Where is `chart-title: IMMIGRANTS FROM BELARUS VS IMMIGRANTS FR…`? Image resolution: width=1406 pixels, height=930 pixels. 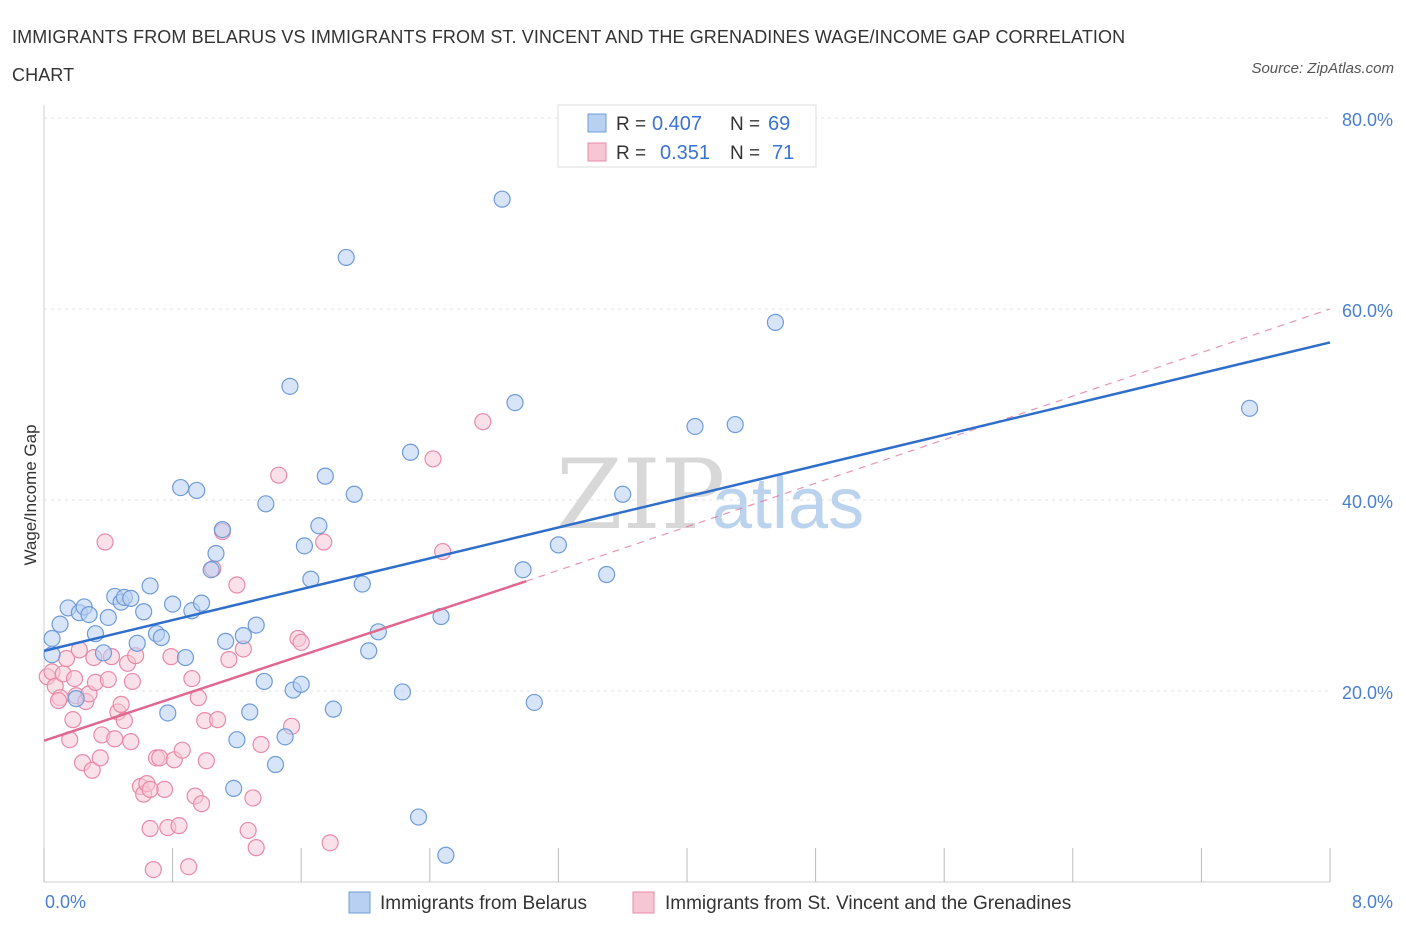
chart-title: IMMIGRANTS FROM BELARUS VS IMMIGRANTS FR… is located at coordinates (569, 56).